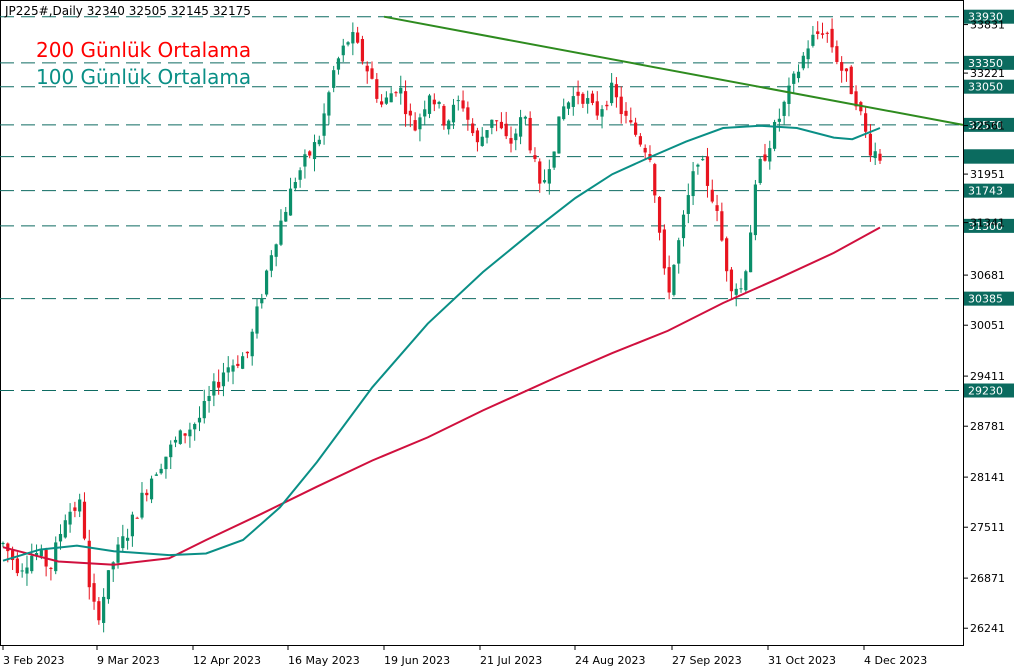  I want to click on x-tick-label: 31 Oct 2023, so click(802, 660).